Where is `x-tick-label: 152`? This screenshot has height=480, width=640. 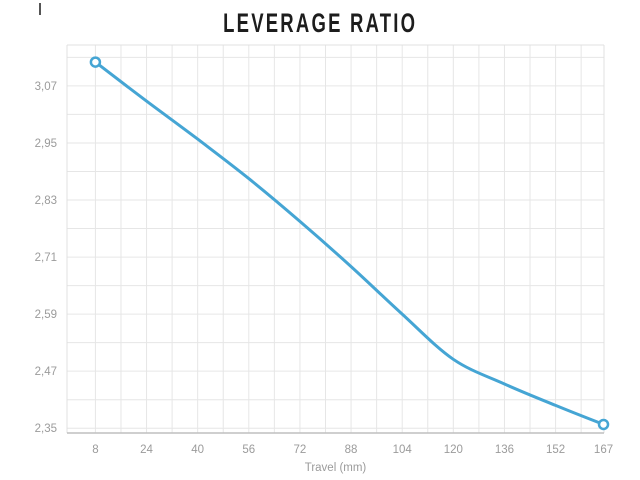 x-tick-label: 152 is located at coordinates (555, 450).